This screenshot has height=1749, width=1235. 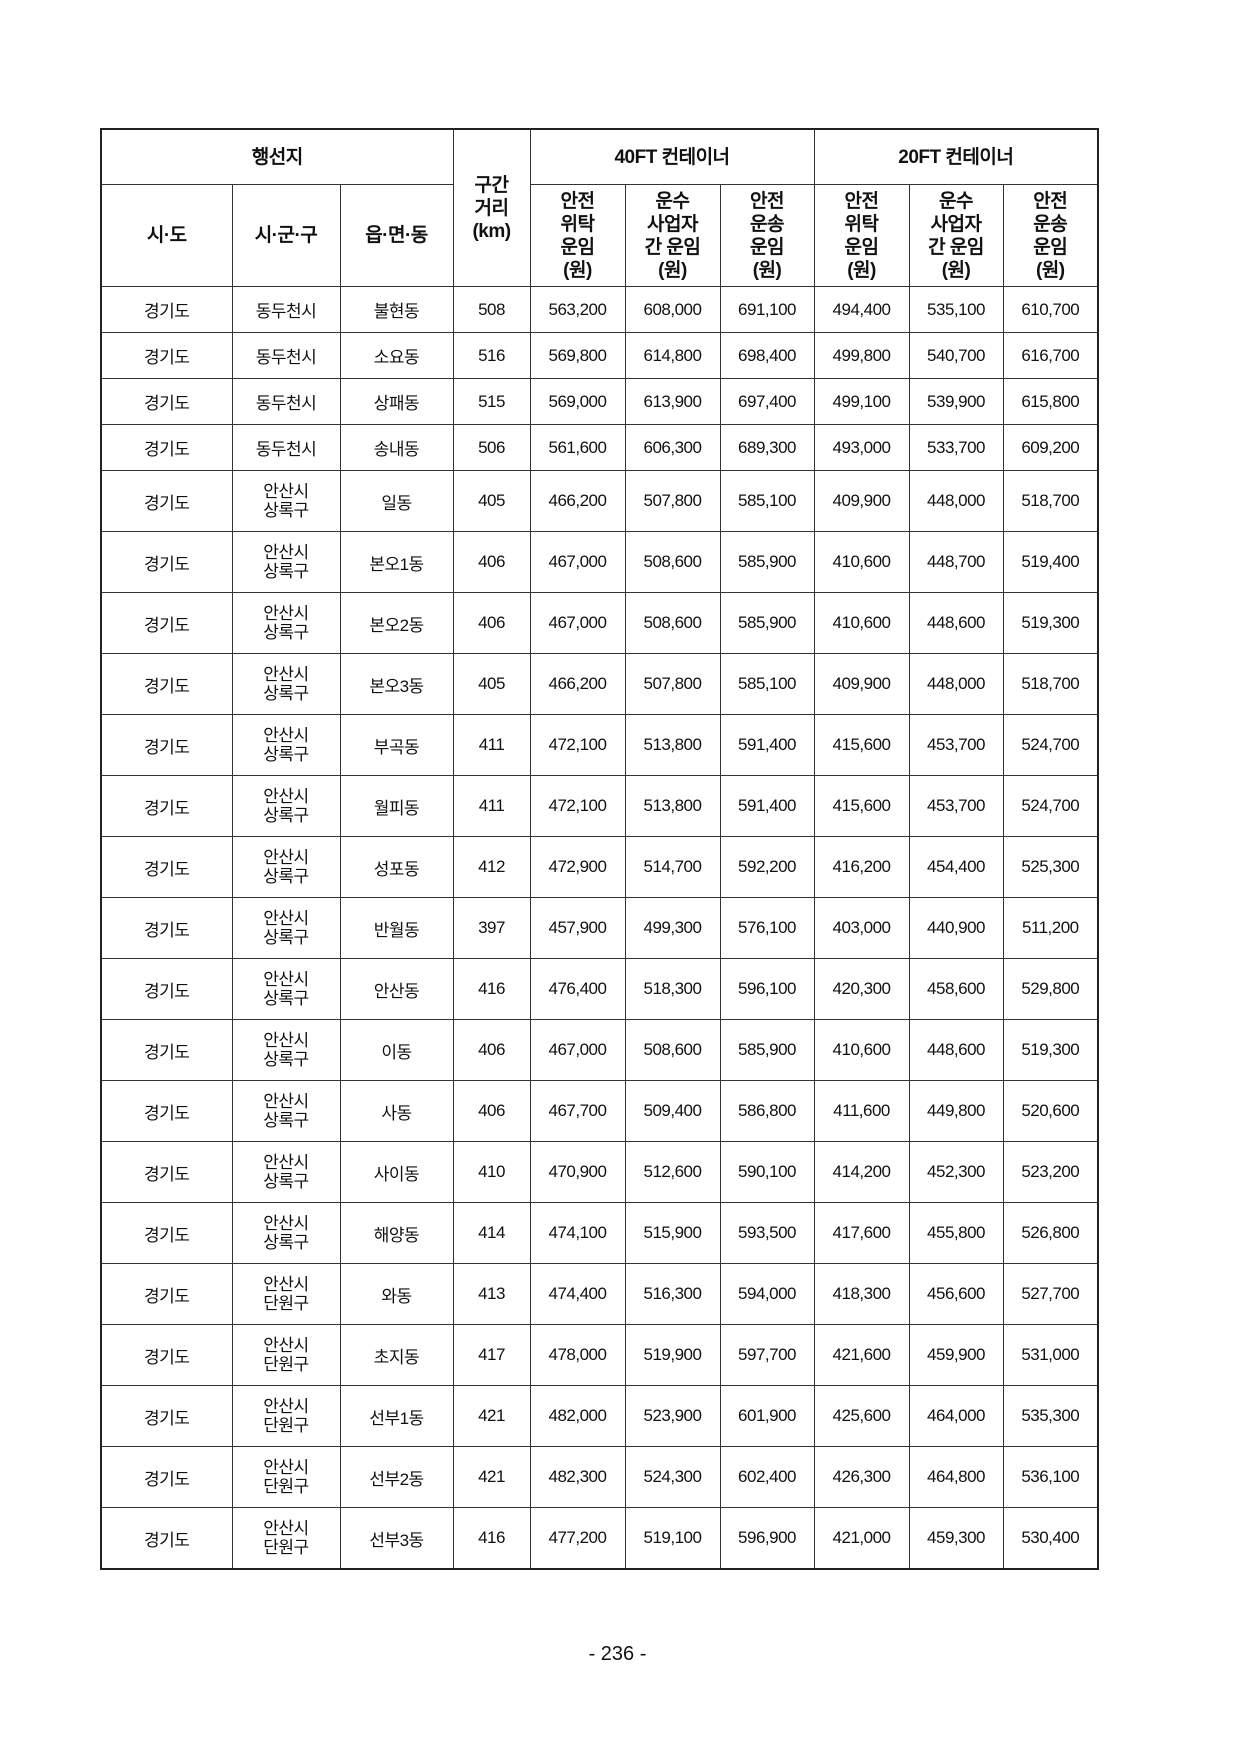 I want to click on rate-20ft-safe-cell: 610,700, so click(x=1050, y=309).